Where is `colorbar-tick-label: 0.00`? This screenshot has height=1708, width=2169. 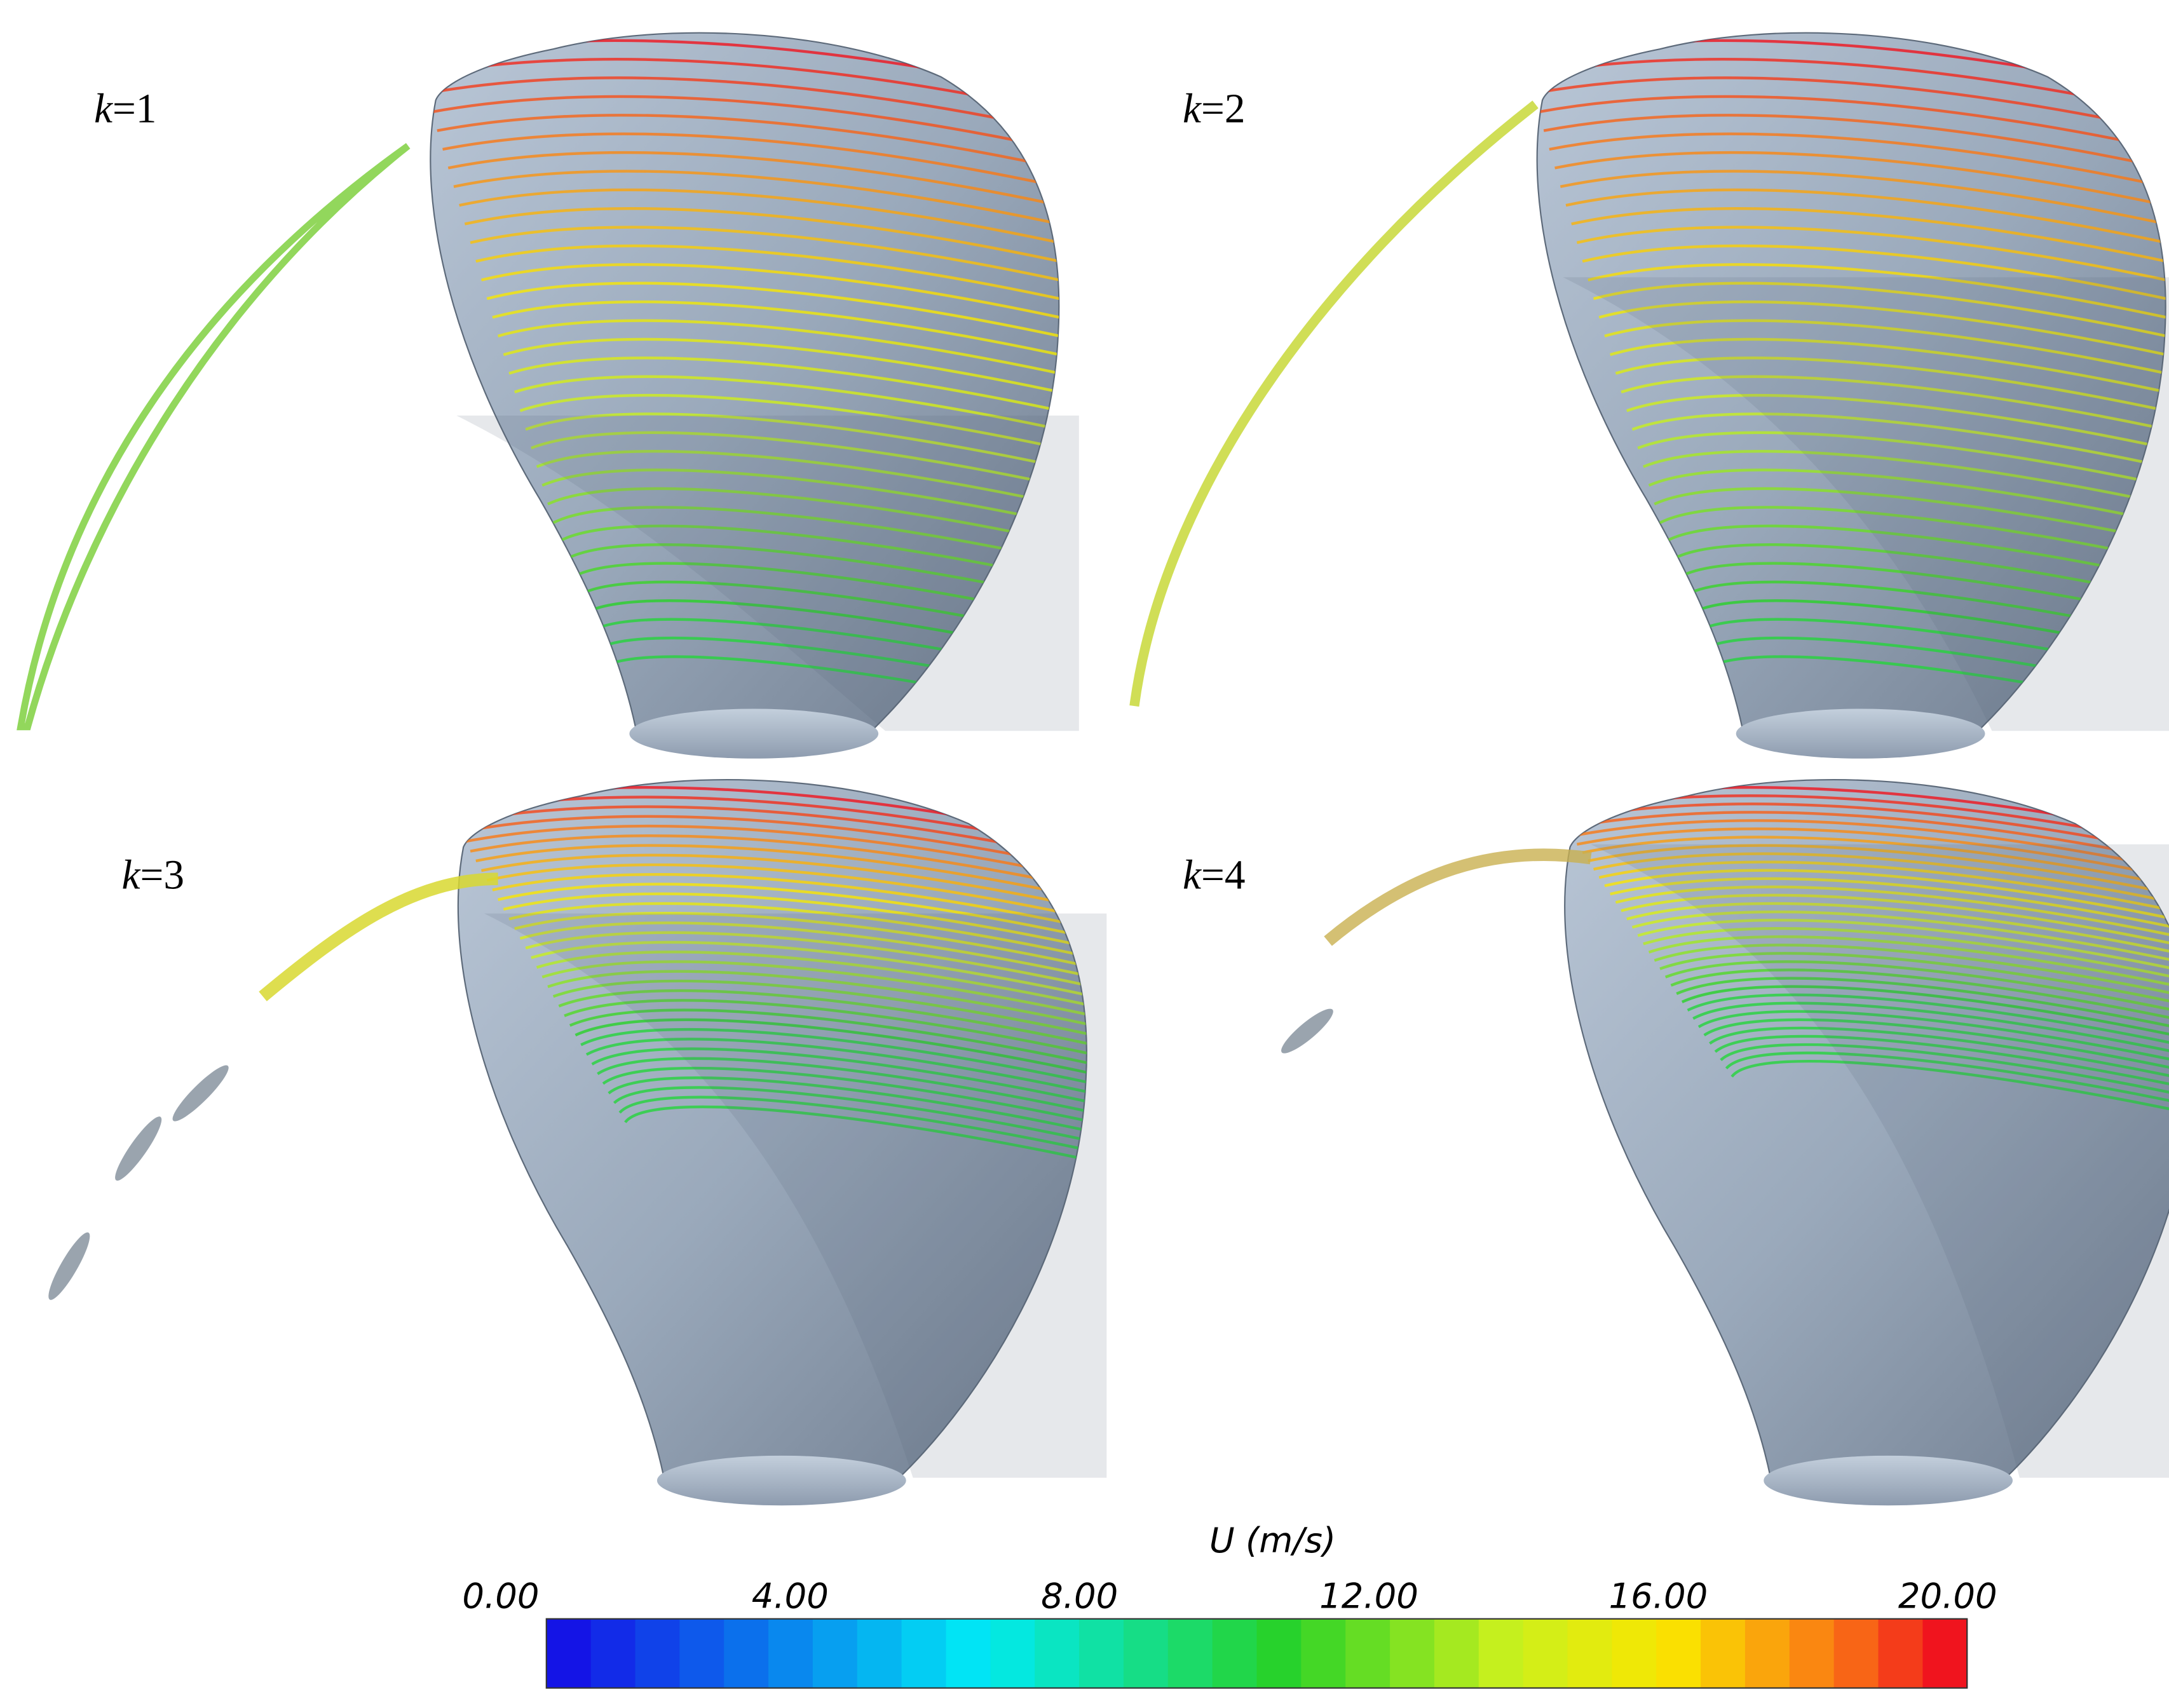 colorbar-tick-label: 0.00 is located at coordinates (500, 1595).